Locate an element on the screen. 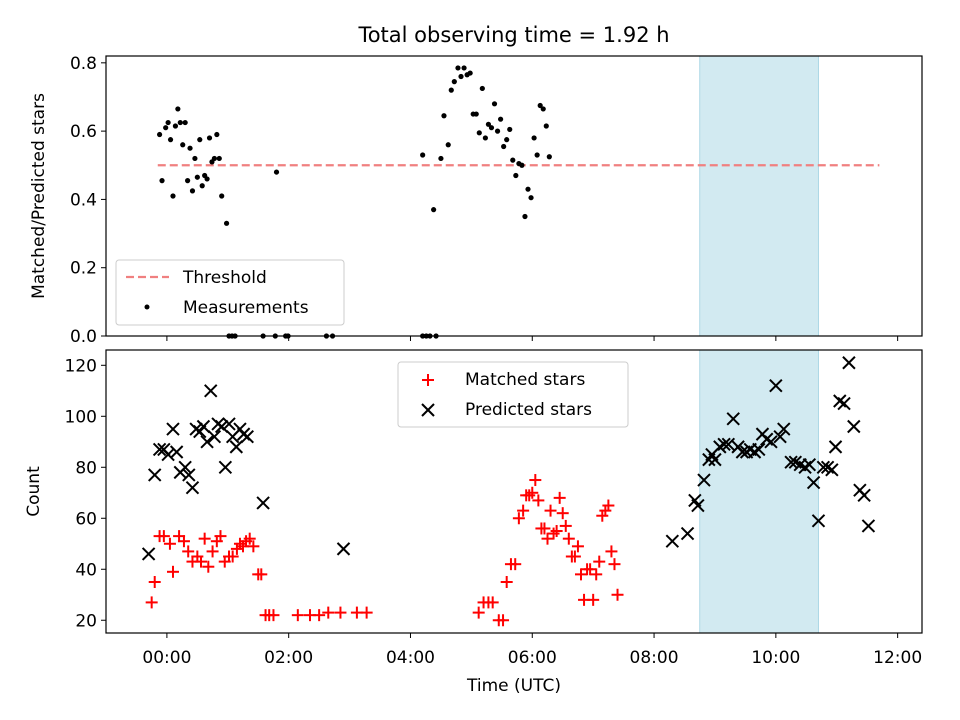  y-tick-label: 0.0 is located at coordinates (83, 337).